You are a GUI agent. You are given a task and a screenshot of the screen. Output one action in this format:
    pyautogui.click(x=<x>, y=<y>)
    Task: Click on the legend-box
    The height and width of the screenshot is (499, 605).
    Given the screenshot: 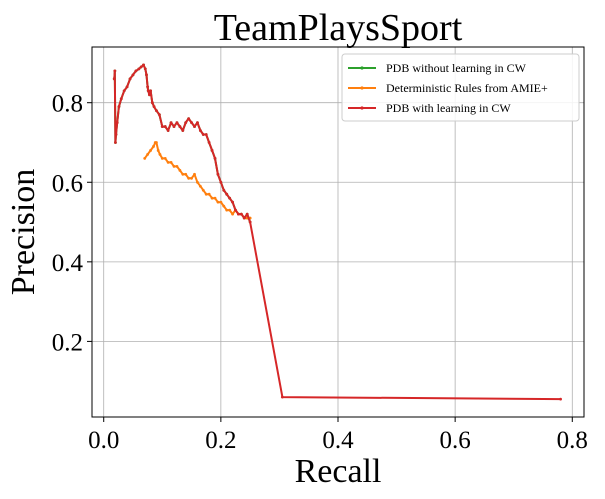 What is the action you would take?
    pyautogui.click(x=460, y=87)
    